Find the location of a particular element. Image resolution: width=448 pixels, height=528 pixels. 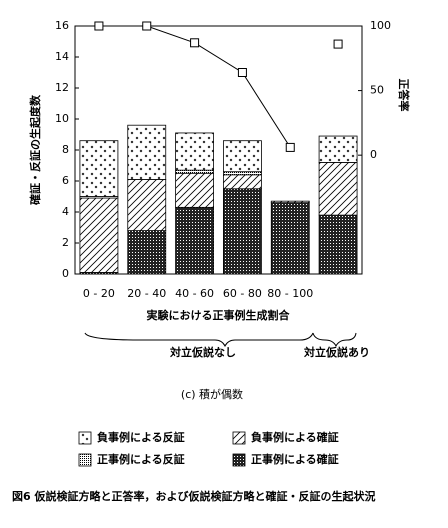

group-brace is located at coordinates (220, 340).